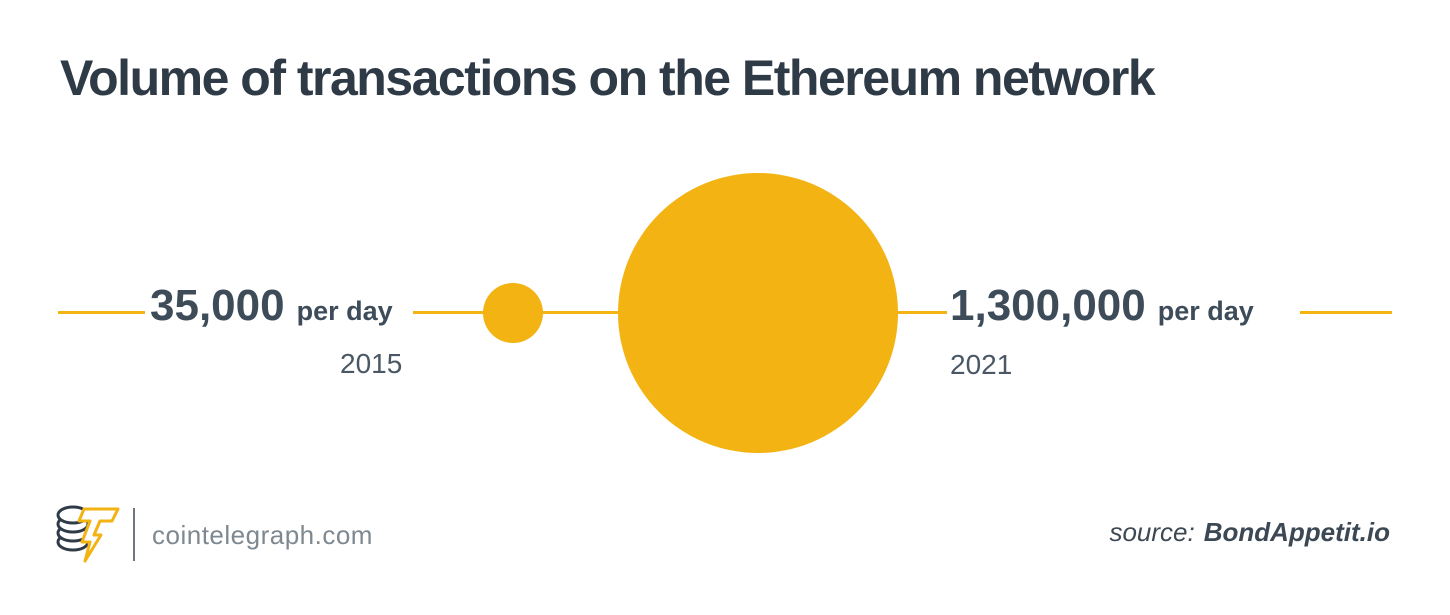  I want to click on source-label: source: BondAppetit.io, so click(1249, 532).